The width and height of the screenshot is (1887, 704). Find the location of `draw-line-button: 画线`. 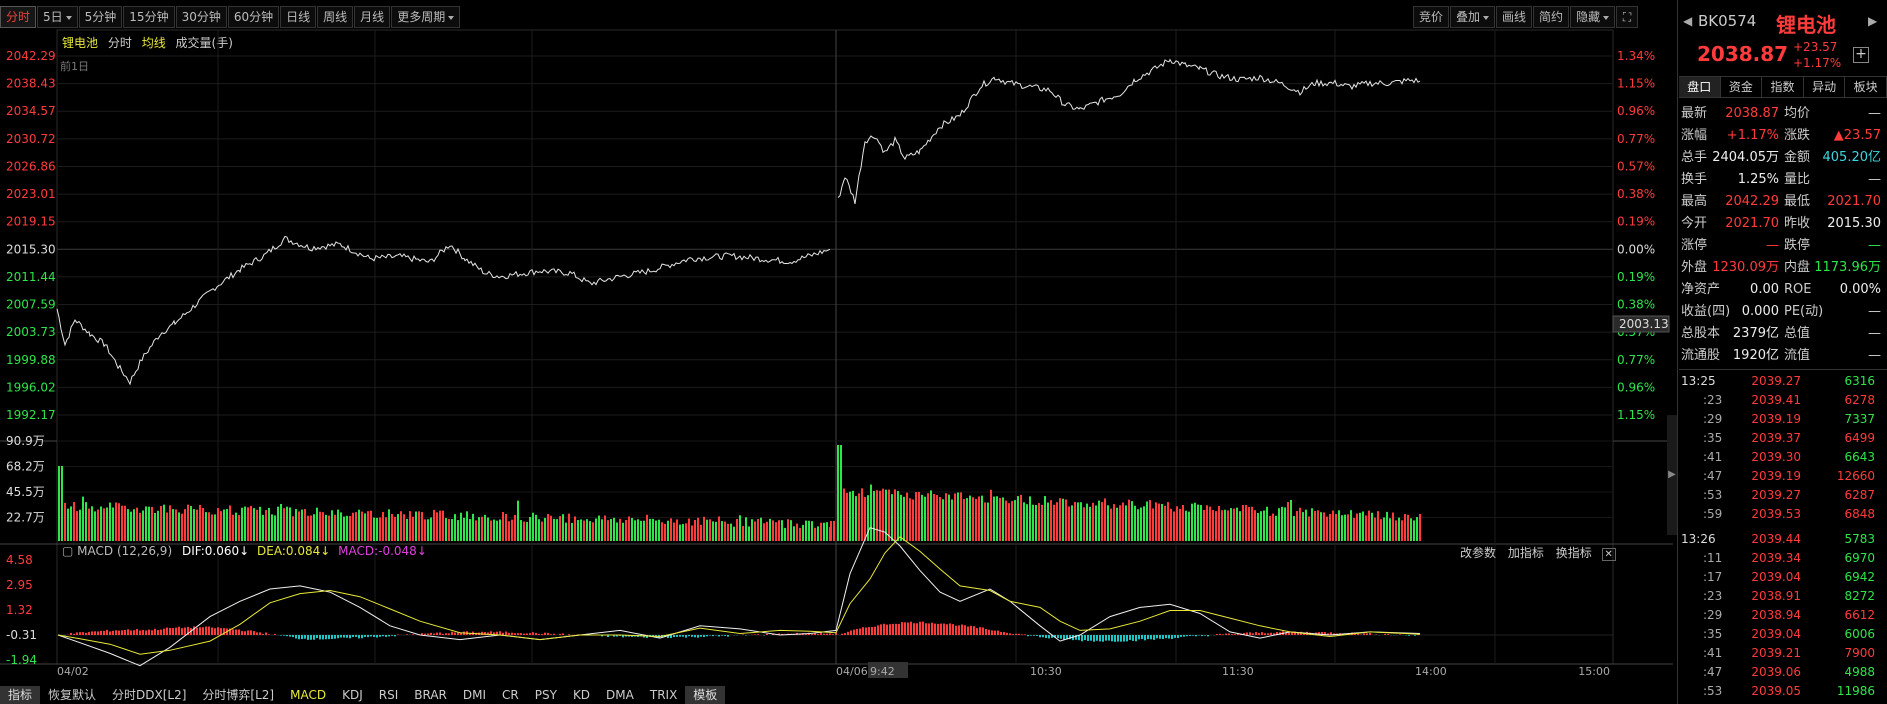

draw-line-button: 画线 is located at coordinates (1514, 17).